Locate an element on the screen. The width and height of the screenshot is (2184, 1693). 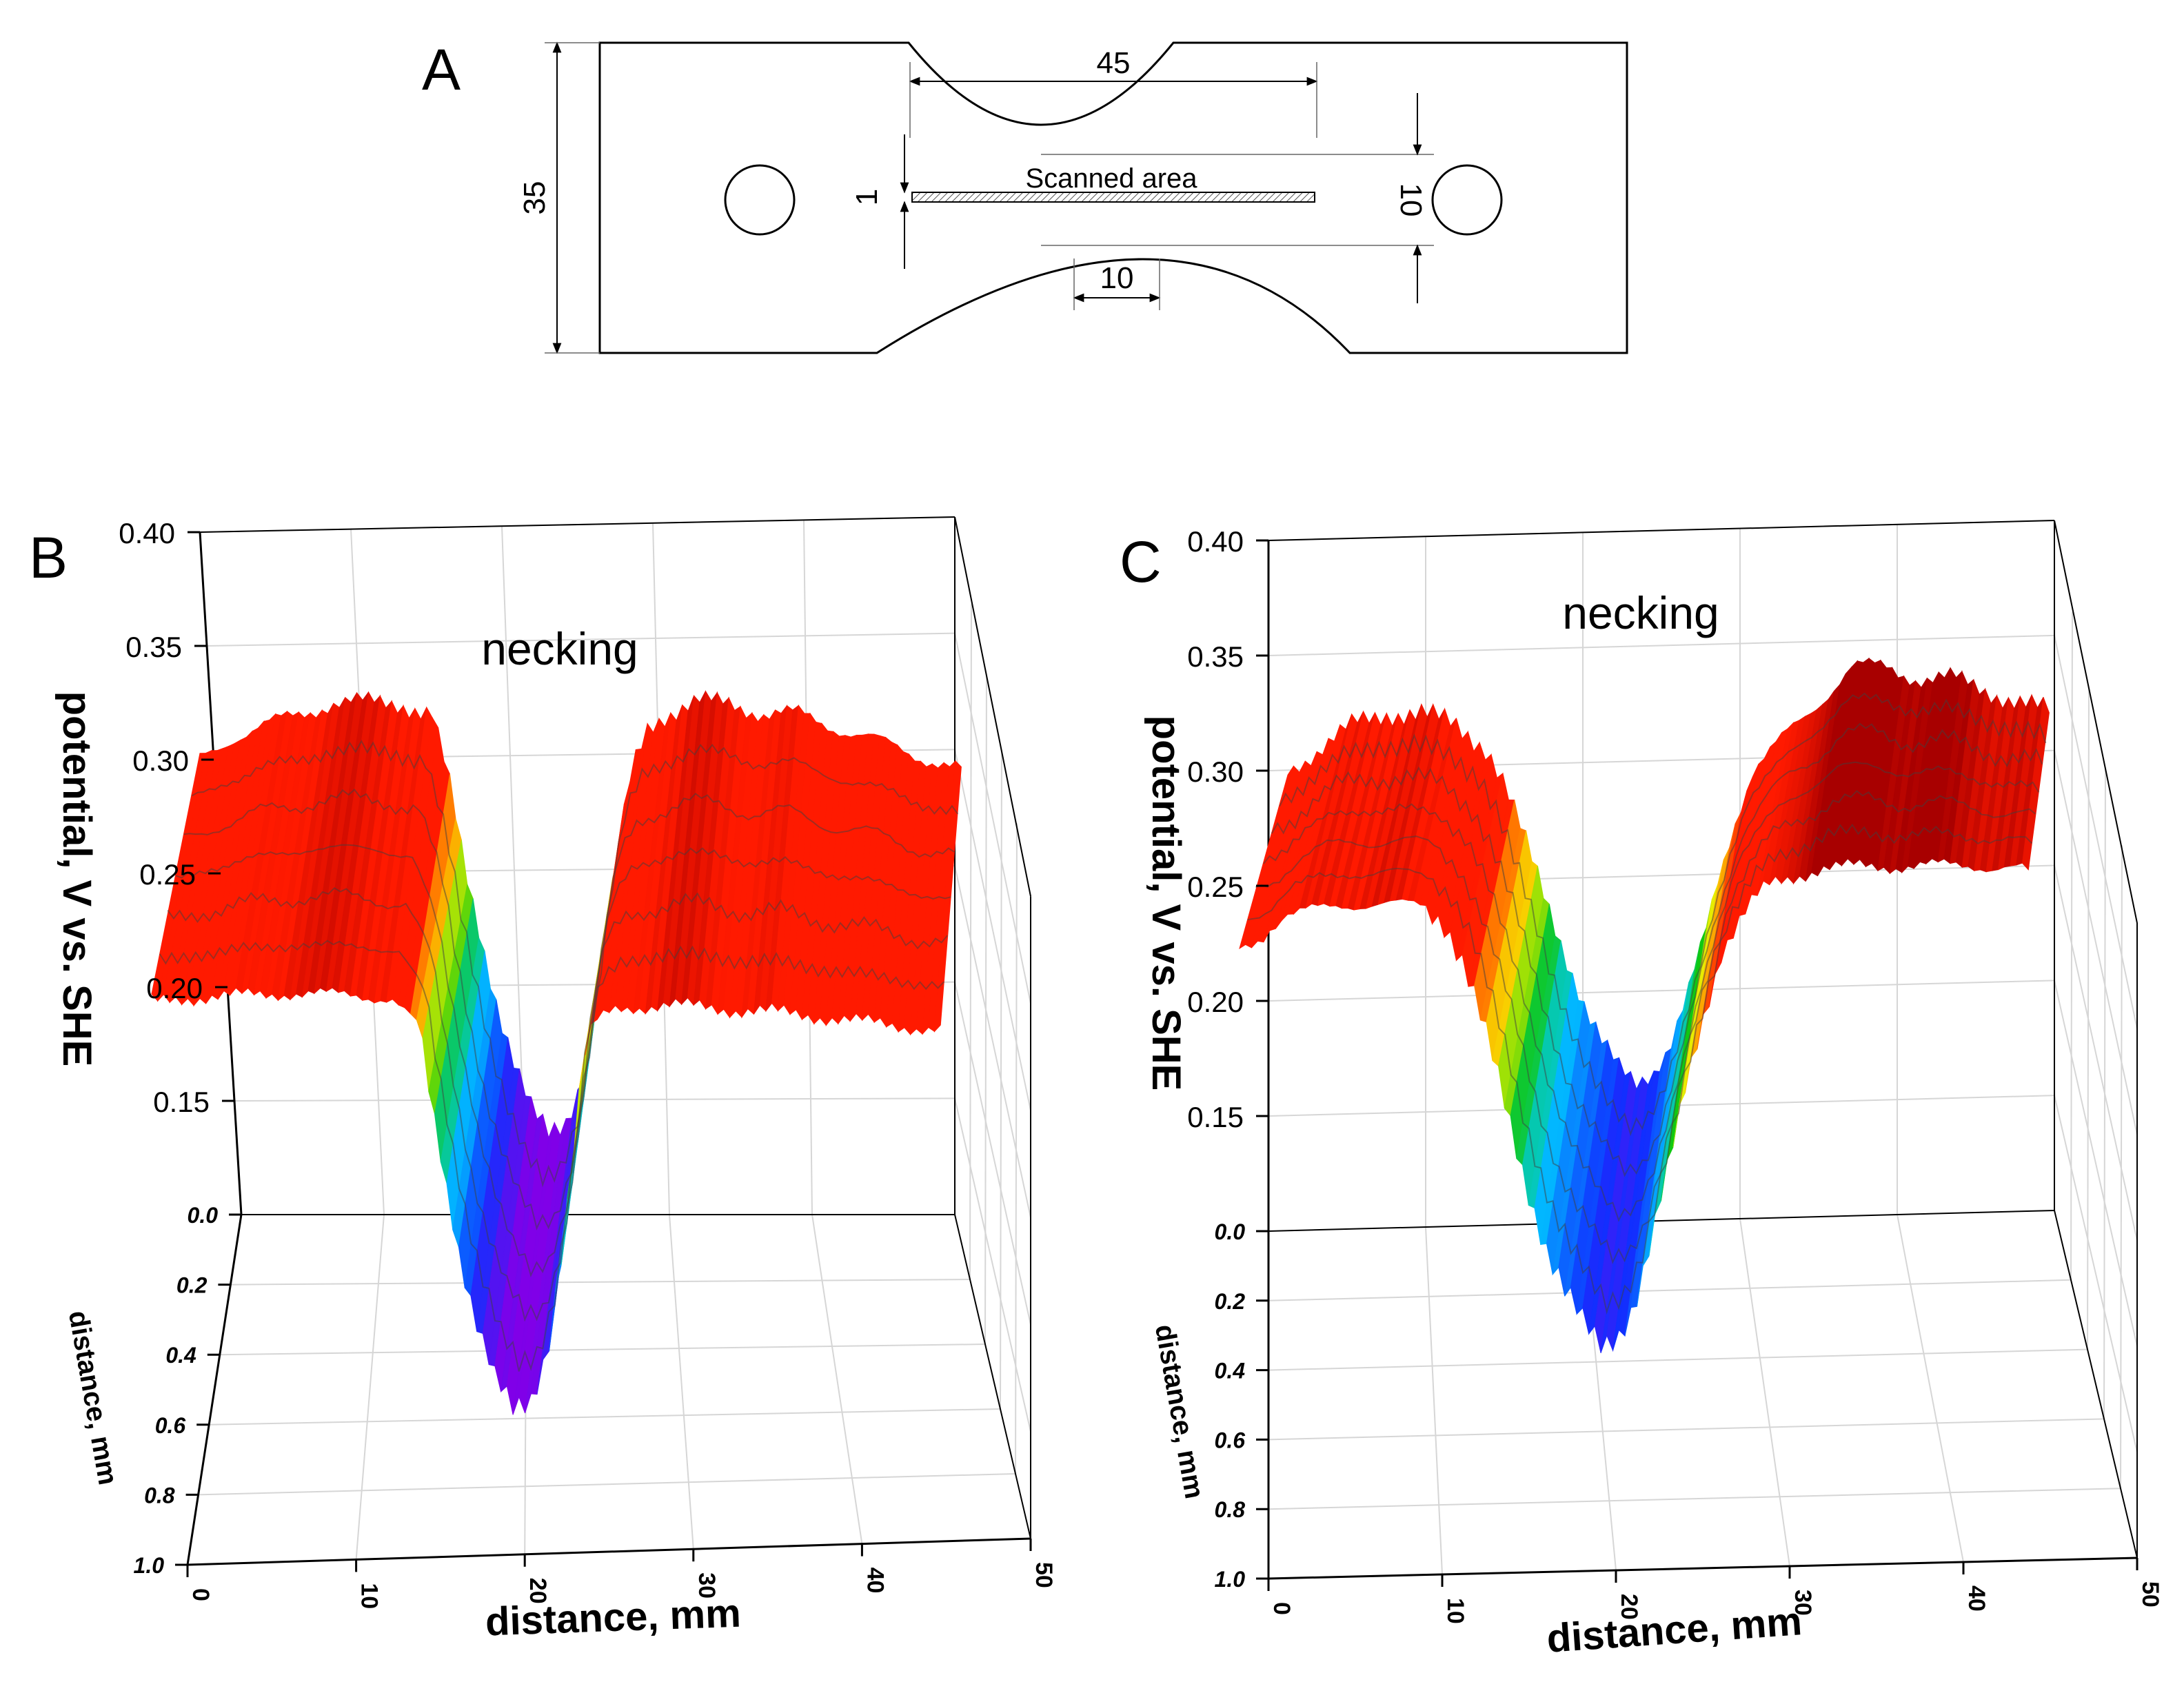
panel-b-x-axis-title: distance, mm is located at coordinates (613, 1618).